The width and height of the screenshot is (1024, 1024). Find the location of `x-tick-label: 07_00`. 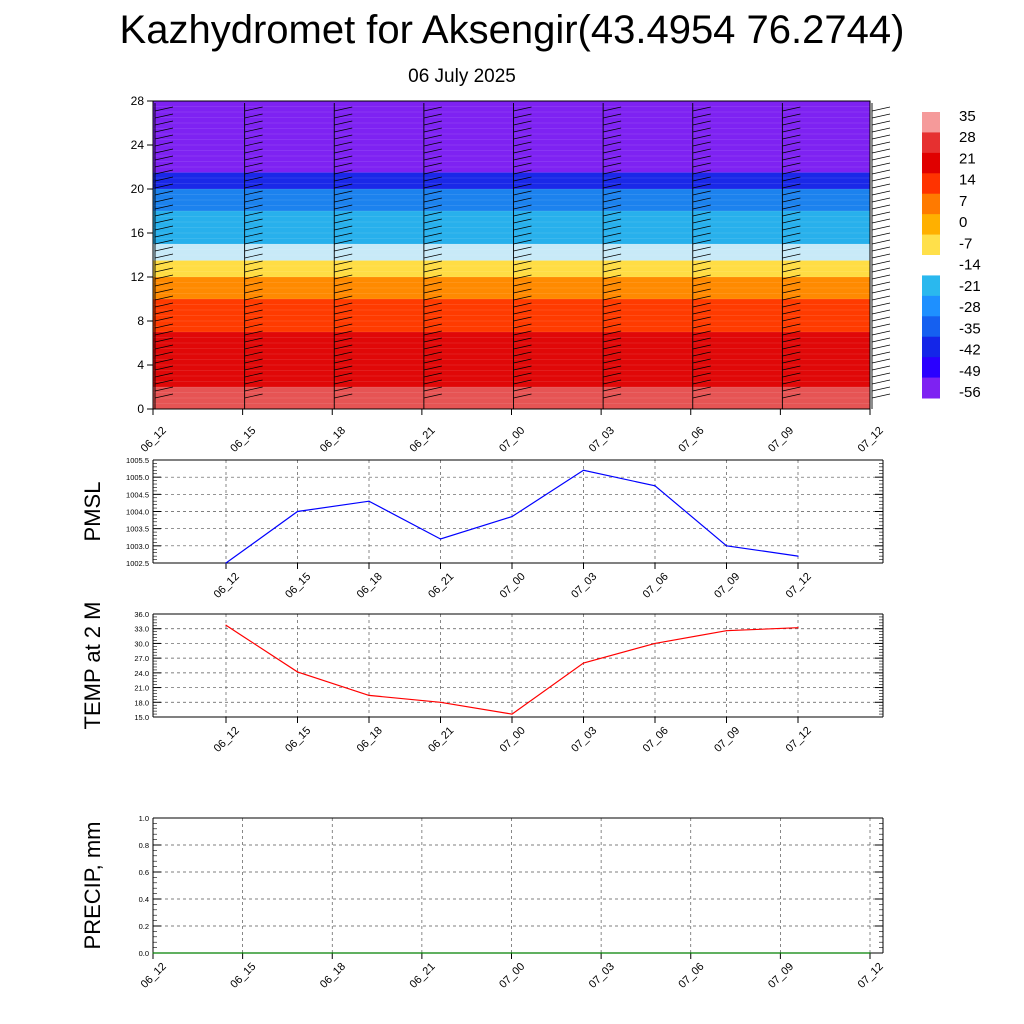

x-tick-label: 07_00 is located at coordinates (513, 586).